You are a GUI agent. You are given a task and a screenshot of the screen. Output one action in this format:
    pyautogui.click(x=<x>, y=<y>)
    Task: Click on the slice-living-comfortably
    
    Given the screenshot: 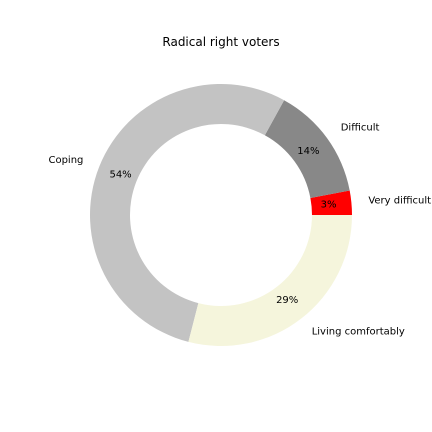 What is the action you would take?
    pyautogui.click(x=270, y=280)
    